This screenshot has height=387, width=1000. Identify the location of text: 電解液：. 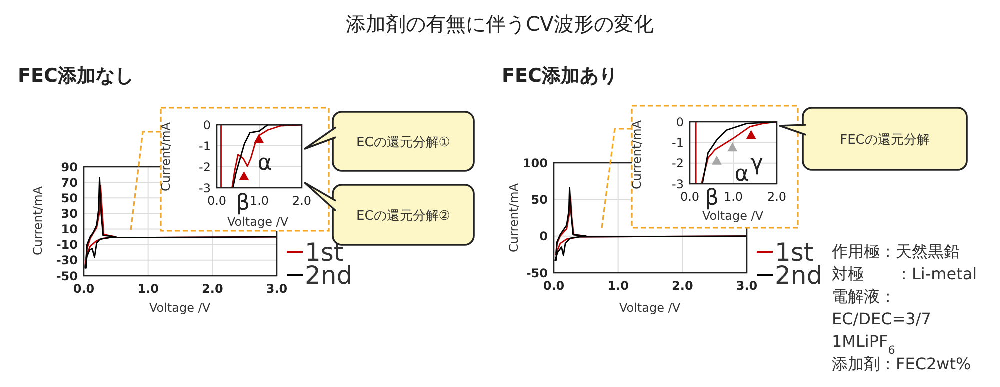
(864, 296).